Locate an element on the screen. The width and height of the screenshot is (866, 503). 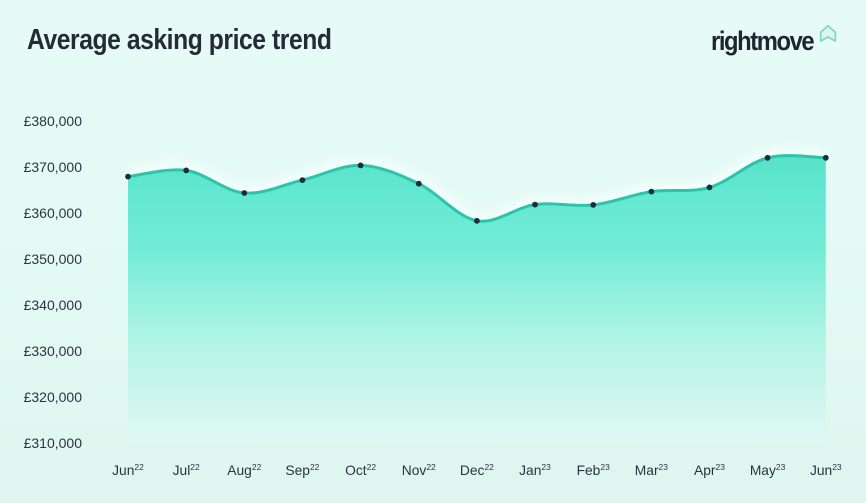
svg-text: Mar23 is located at coordinates (651, 470).